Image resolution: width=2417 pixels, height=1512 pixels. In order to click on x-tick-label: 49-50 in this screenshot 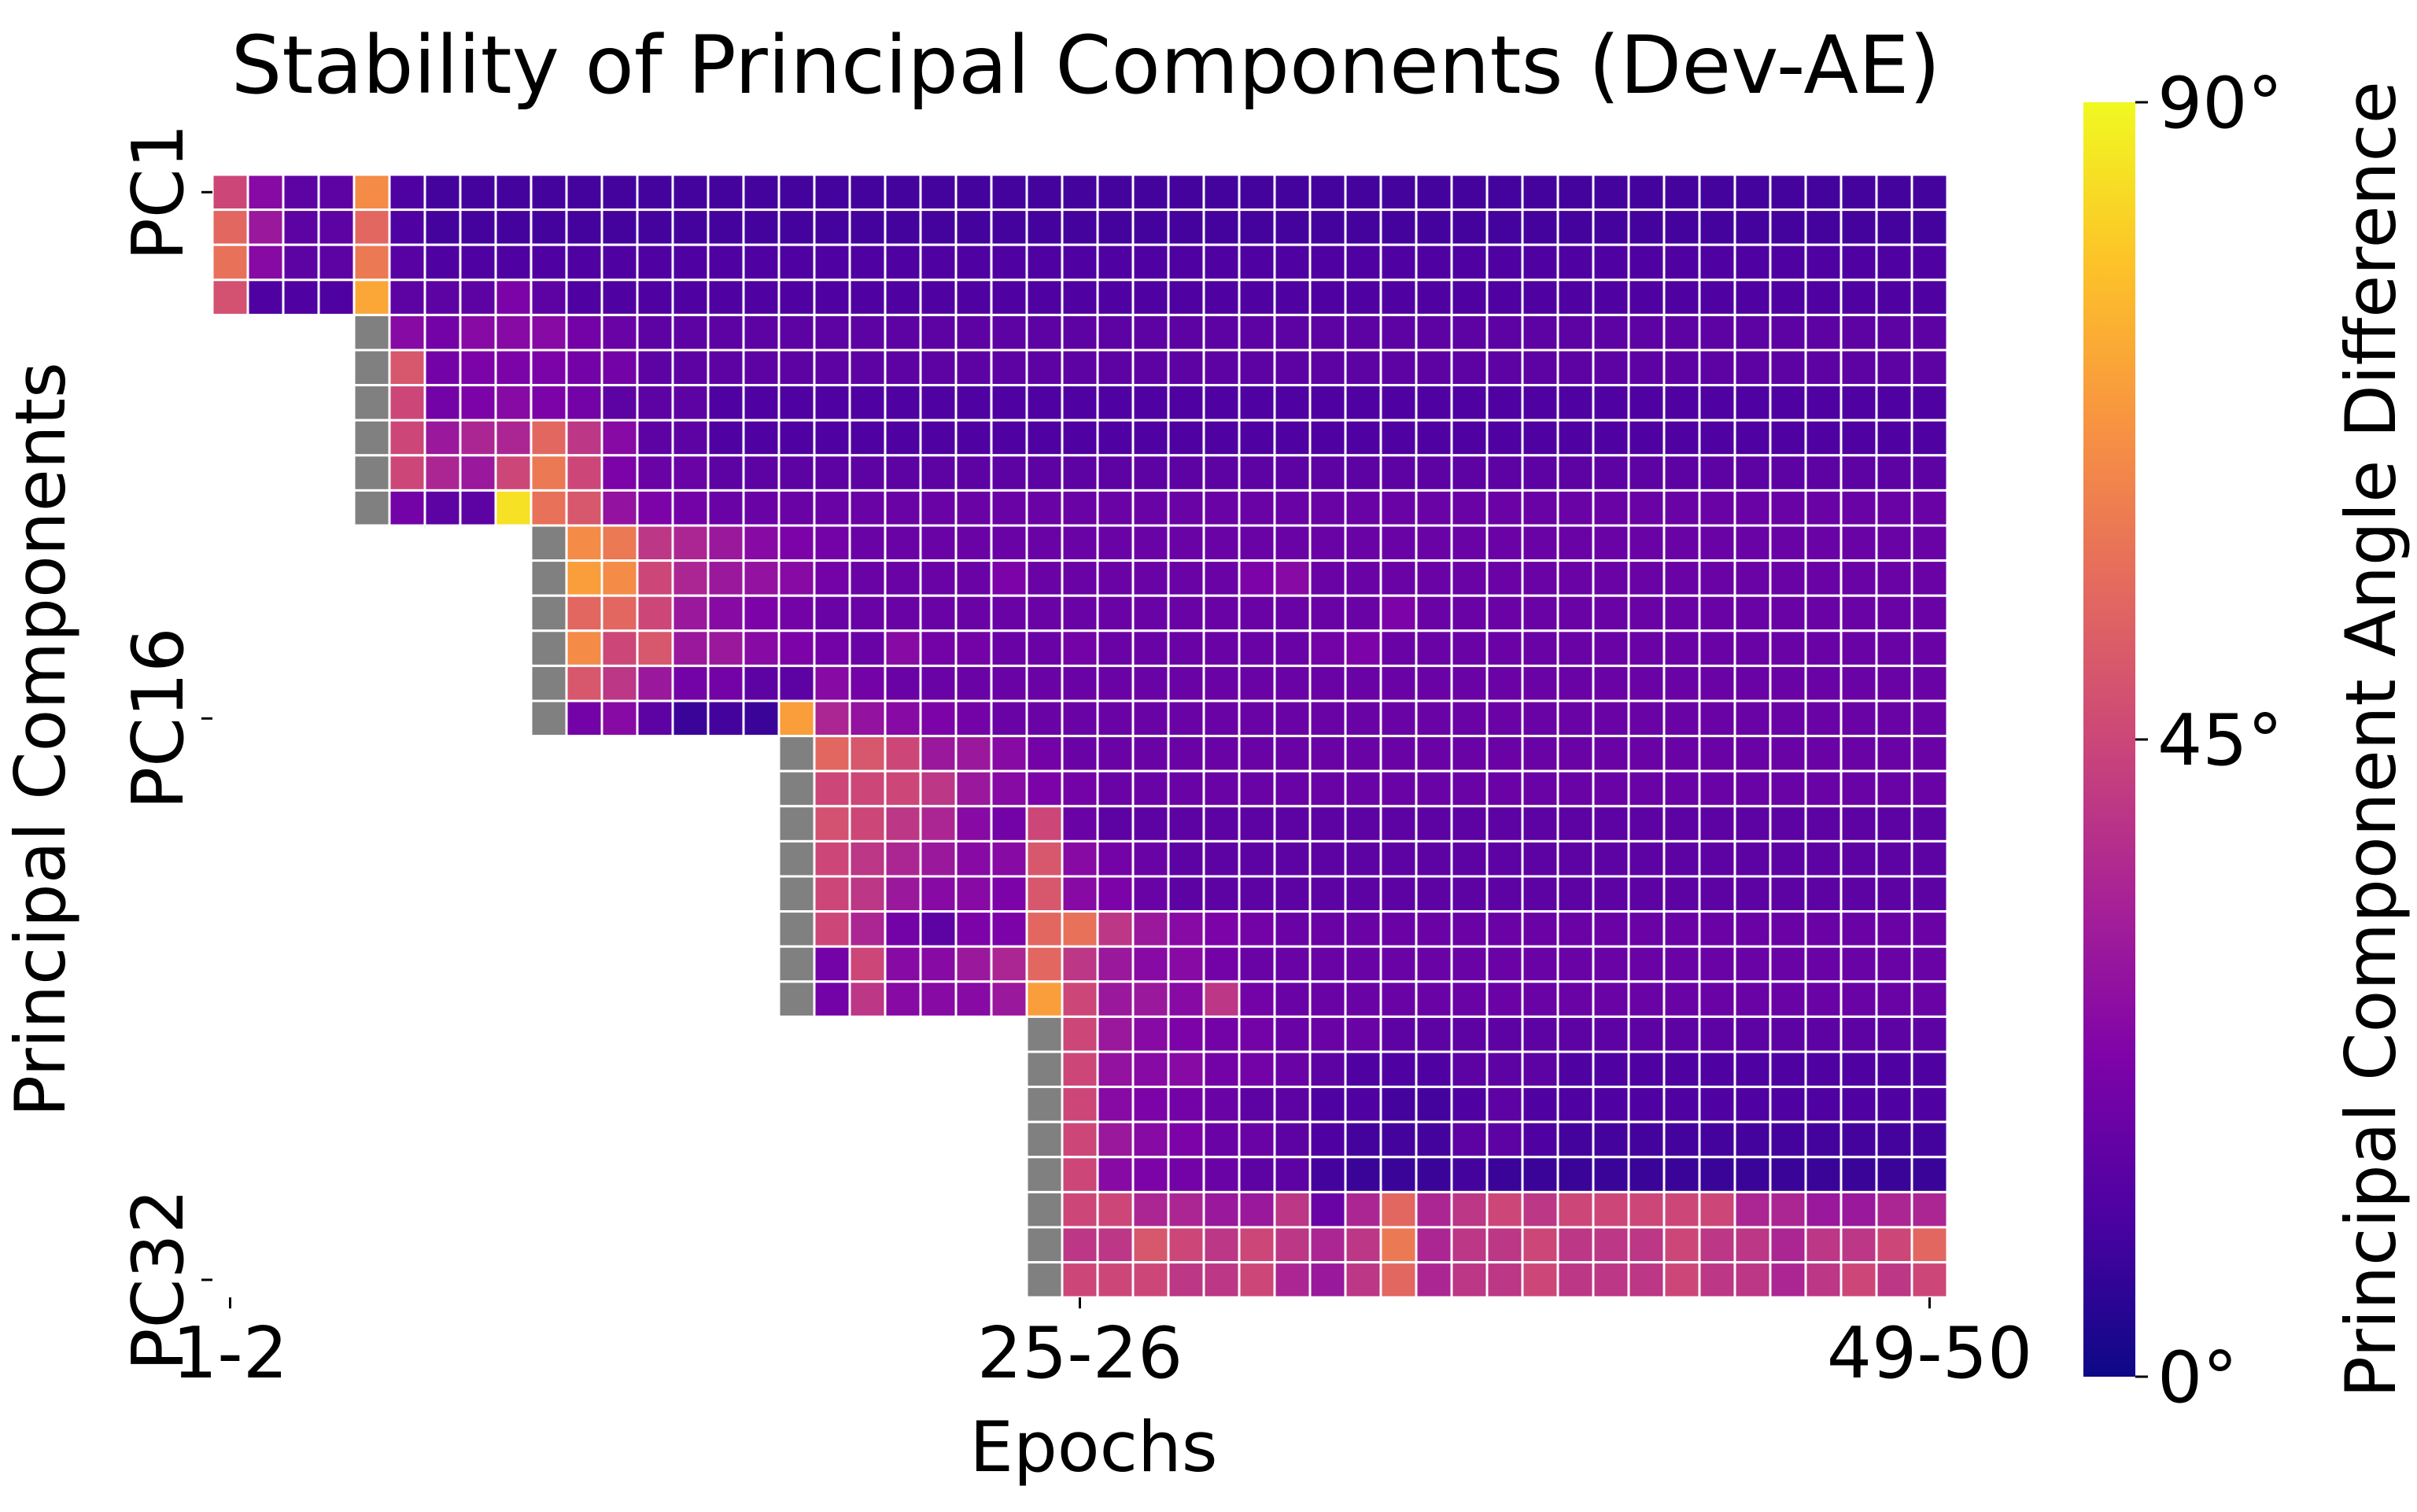, I will do `click(1930, 1353)`.